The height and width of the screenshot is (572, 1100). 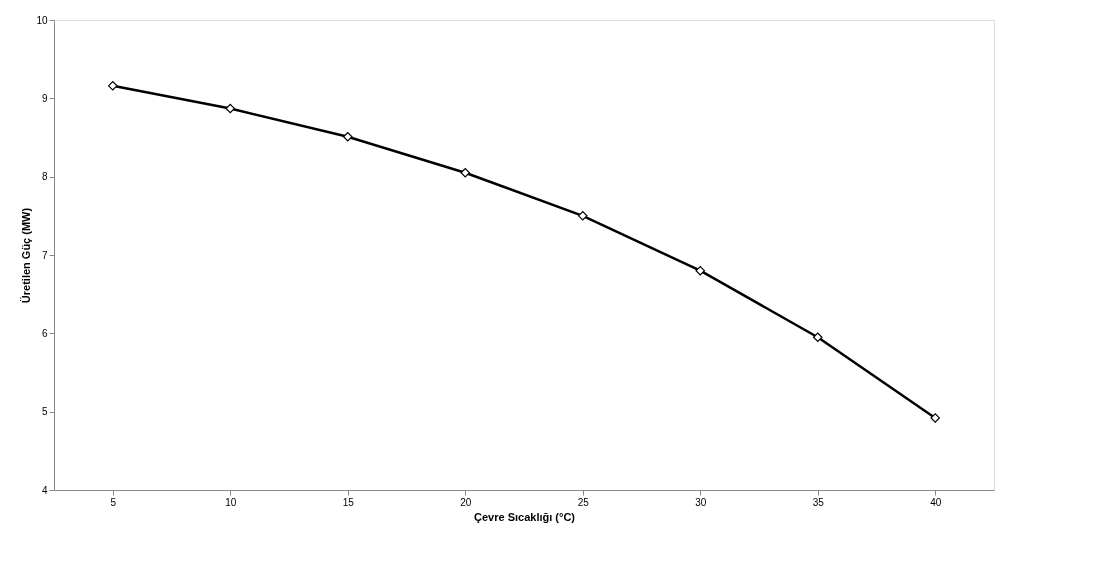 I want to click on y-tick-label: 8, so click(x=44, y=177).